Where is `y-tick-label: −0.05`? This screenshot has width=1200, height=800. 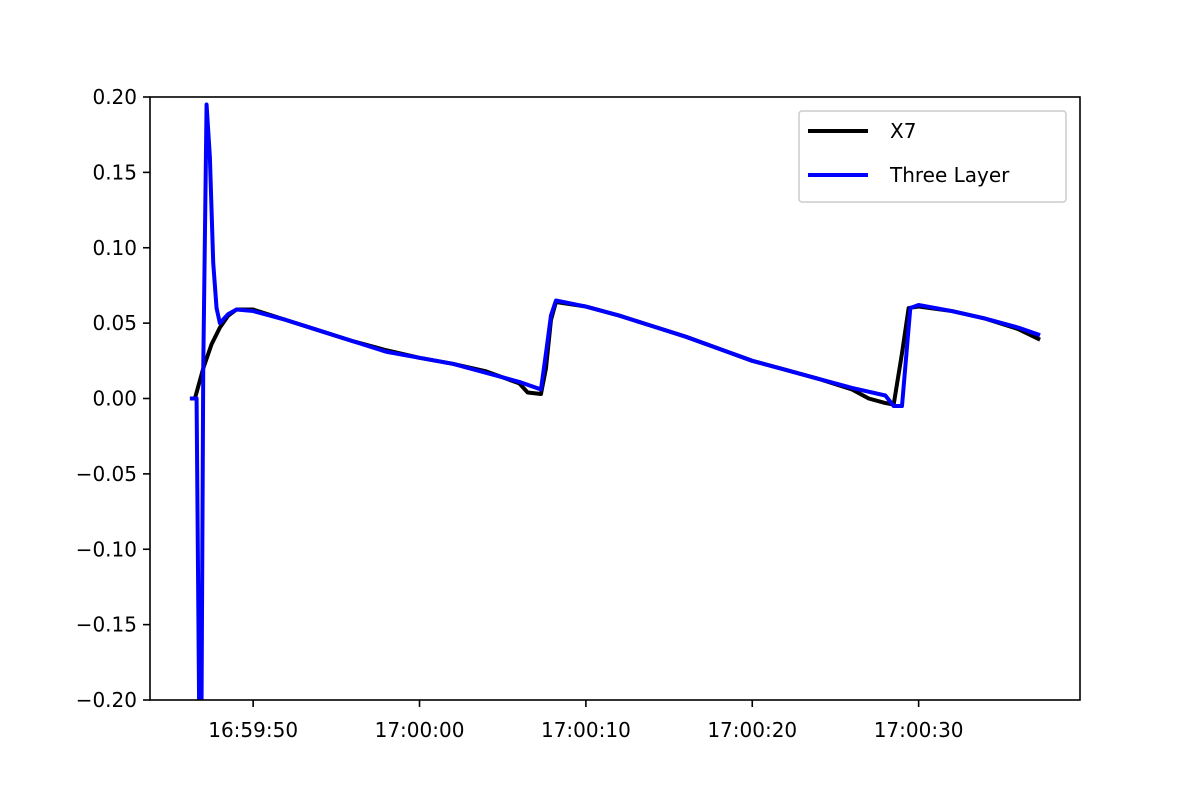
y-tick-label: −0.05 is located at coordinates (106, 474).